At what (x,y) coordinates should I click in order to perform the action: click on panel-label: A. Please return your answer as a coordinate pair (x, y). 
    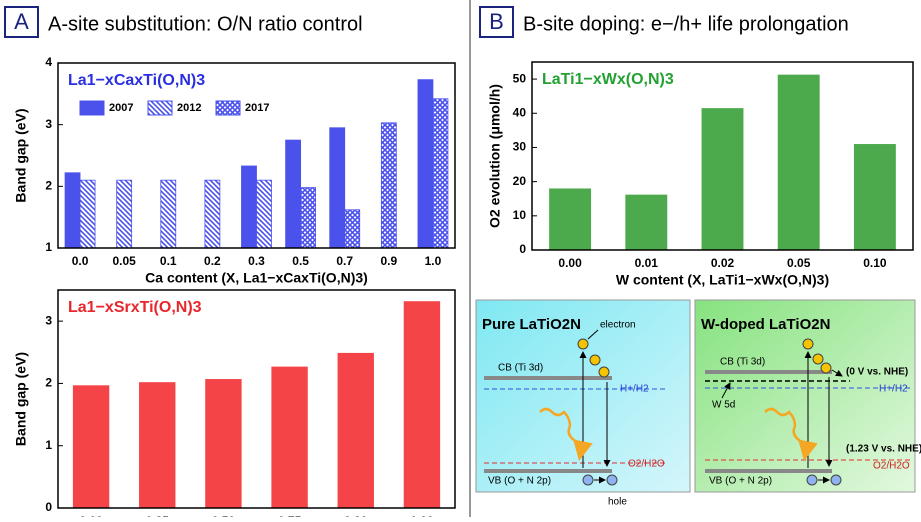
    Looking at the image, I should click on (21, 21).